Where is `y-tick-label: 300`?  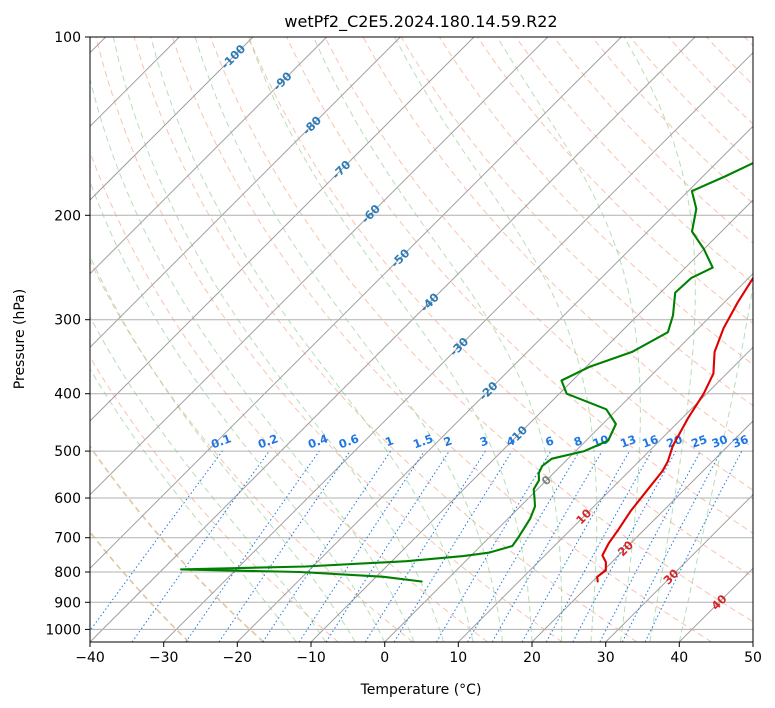 y-tick-label: 300 is located at coordinates (67, 321).